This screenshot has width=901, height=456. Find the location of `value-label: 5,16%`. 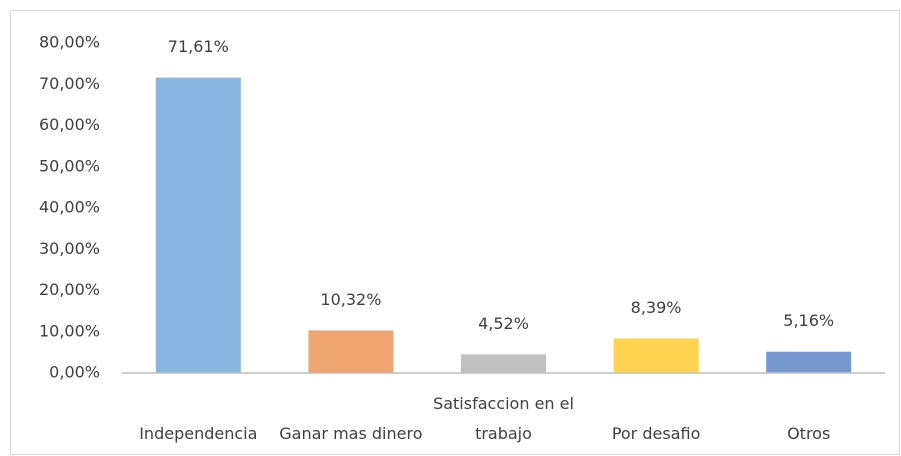

value-label: 5,16% is located at coordinates (808, 320).